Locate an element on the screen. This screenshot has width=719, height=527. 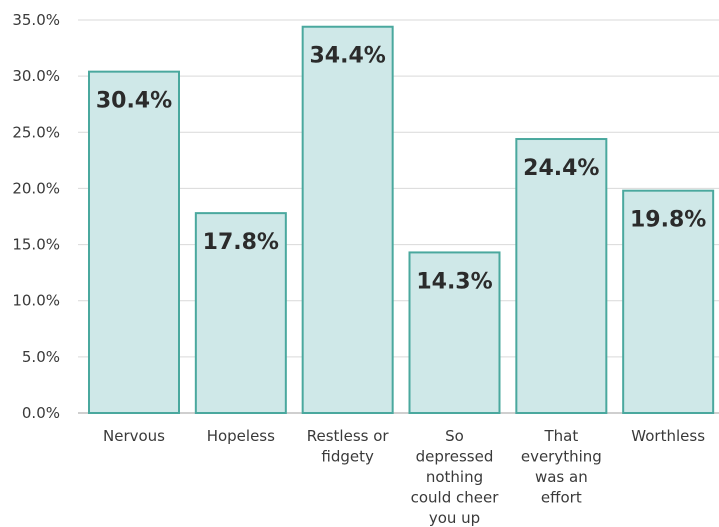
y-tick-label: 25.0% is located at coordinates (36, 132).